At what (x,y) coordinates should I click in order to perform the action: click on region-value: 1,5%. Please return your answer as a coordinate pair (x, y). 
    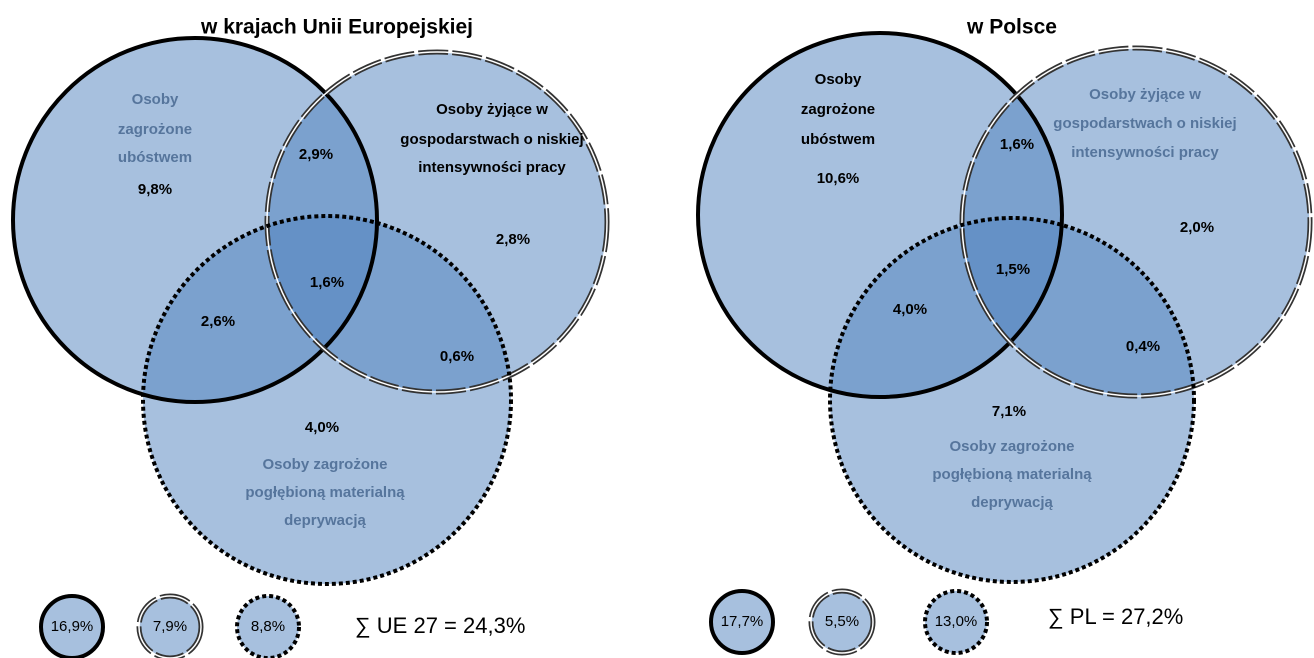
    Looking at the image, I should click on (1013, 269).